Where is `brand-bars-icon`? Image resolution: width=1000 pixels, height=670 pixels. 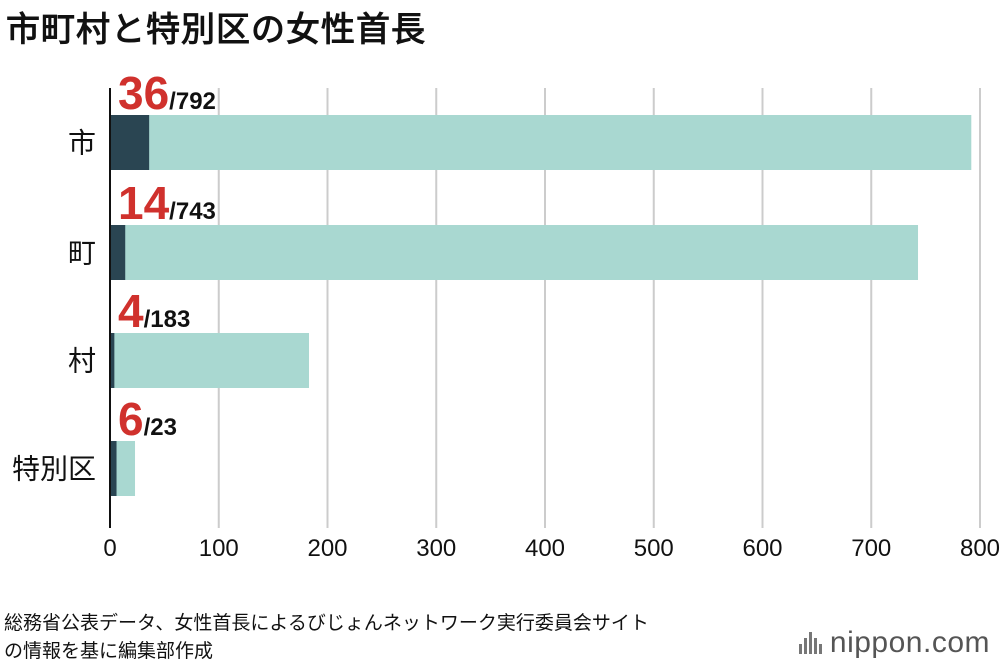
brand-bars-icon is located at coordinates (811, 643).